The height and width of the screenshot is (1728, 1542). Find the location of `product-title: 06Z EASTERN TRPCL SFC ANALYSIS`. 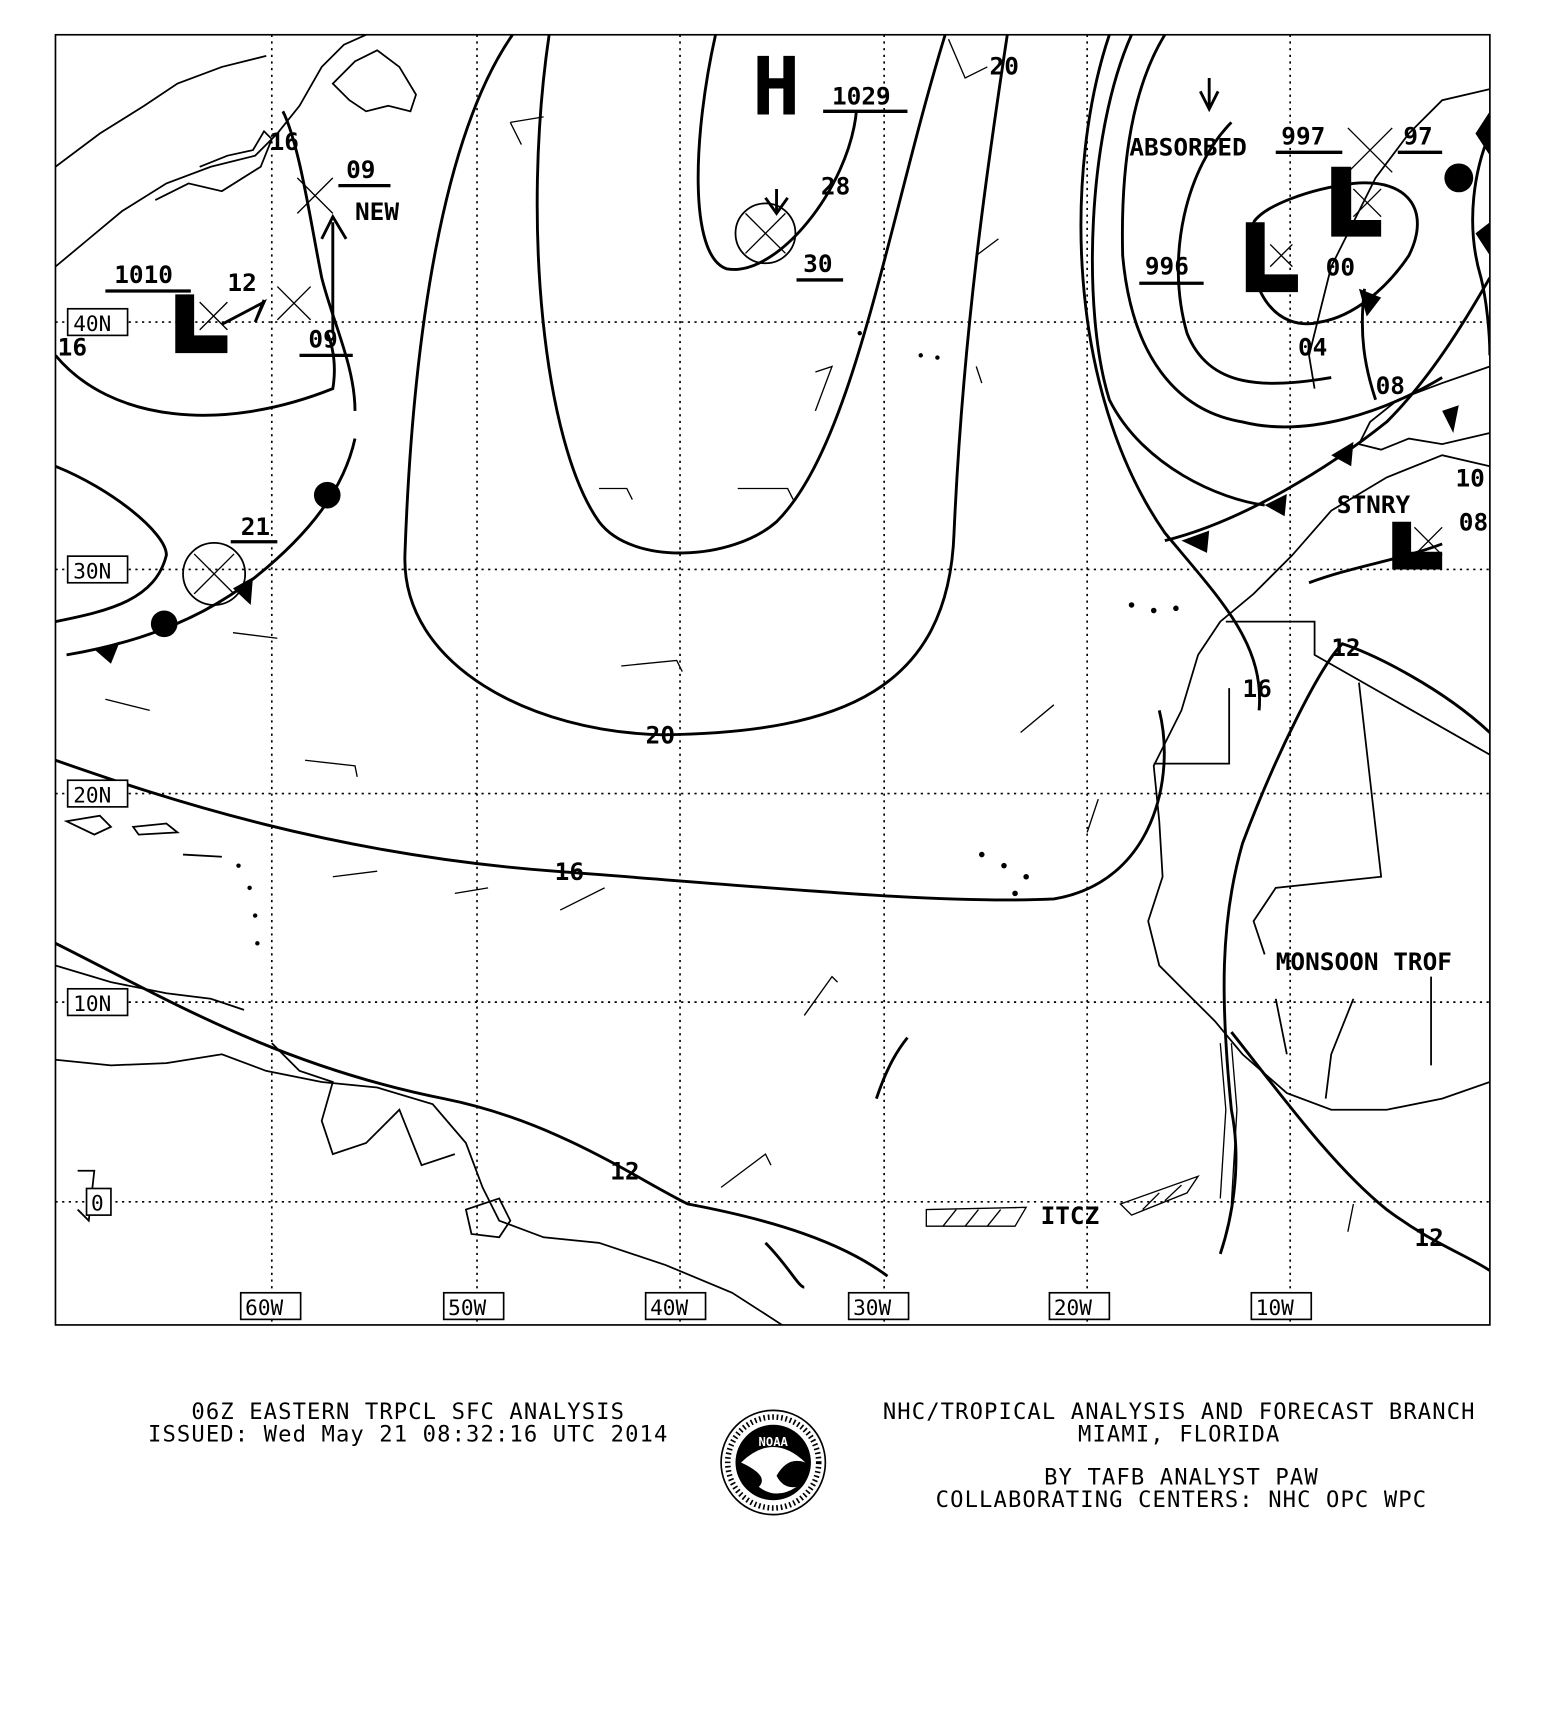

product-title: 06Z EASTERN TRPCL SFC ANALYSIS is located at coordinates (408, 1412).